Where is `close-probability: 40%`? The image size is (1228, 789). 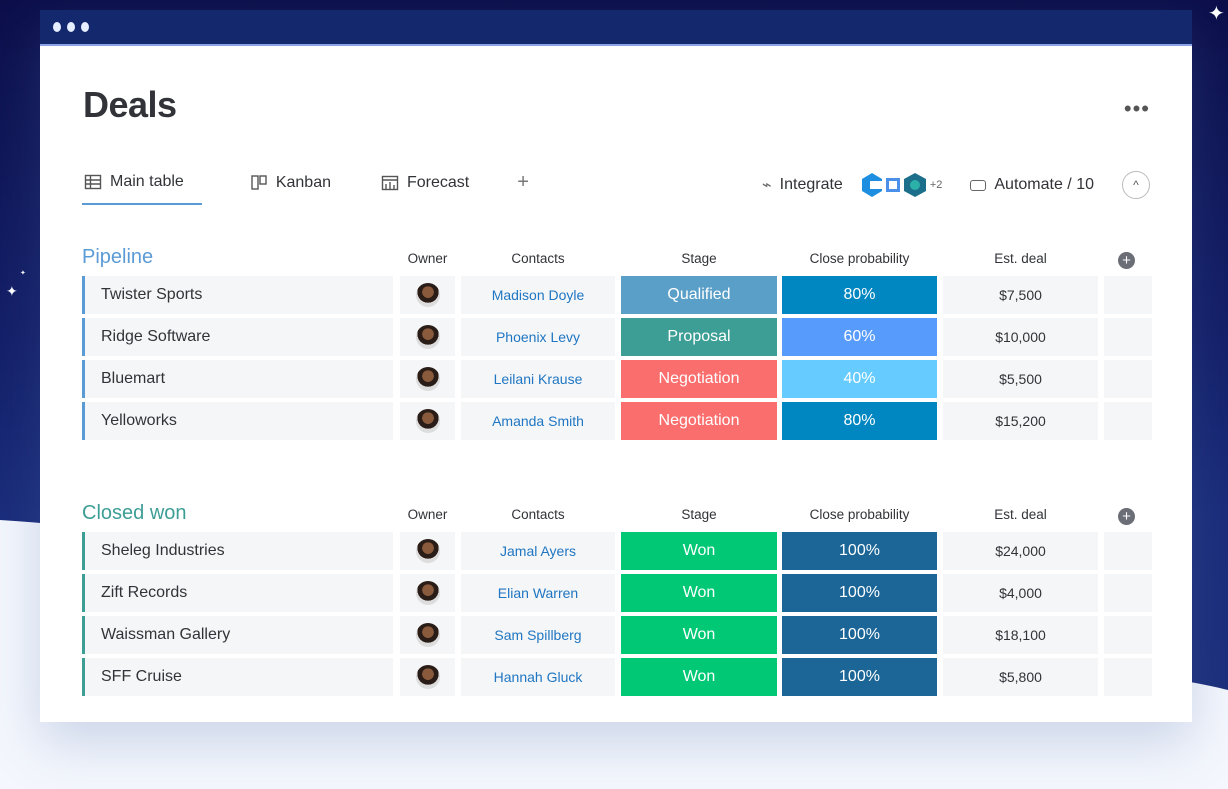 close-probability: 40% is located at coordinates (859, 379).